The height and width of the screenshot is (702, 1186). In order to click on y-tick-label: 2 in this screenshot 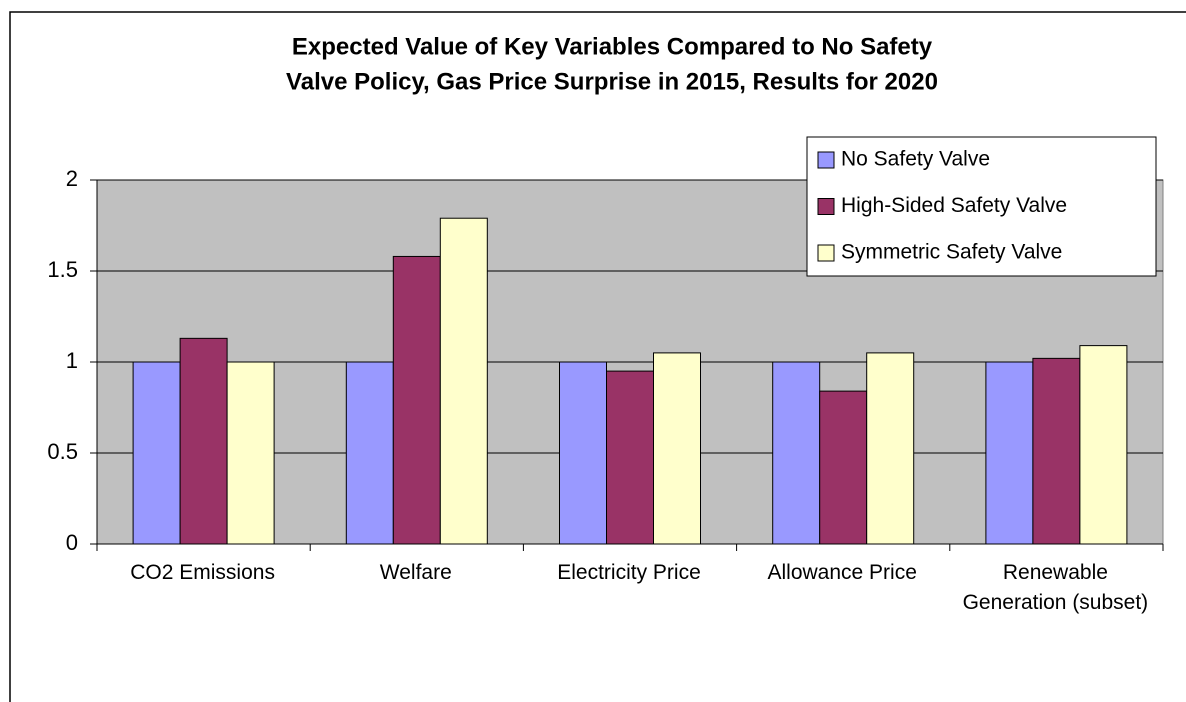, I will do `click(72, 178)`.